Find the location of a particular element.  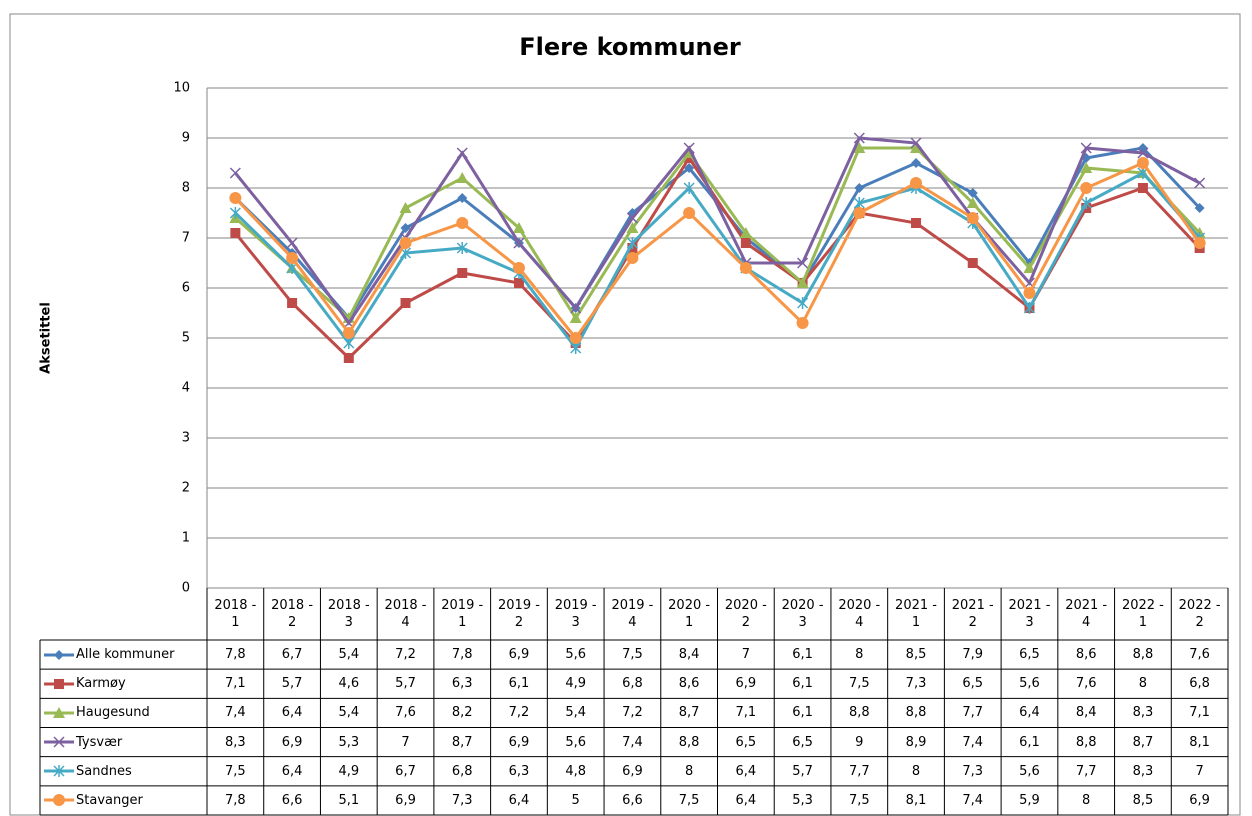

table-value: 4,6 is located at coordinates (349, 684).